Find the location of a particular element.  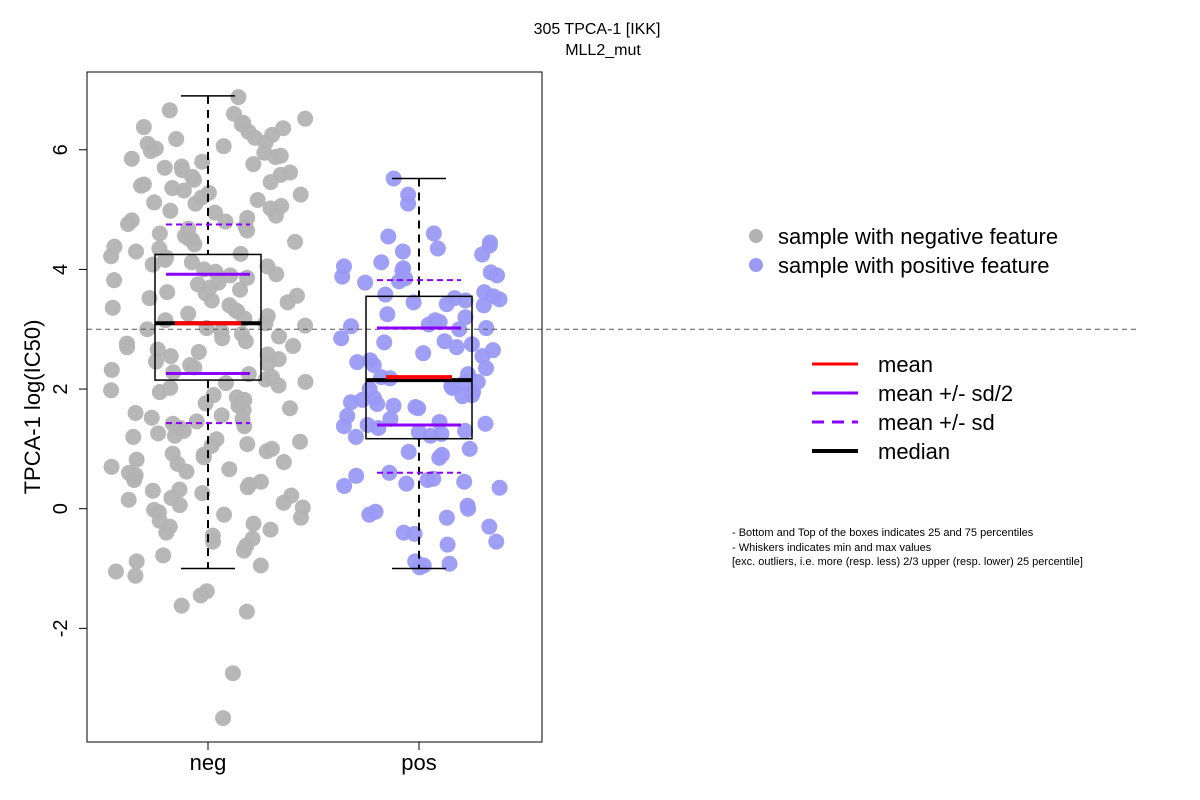

legend-marker-positive is located at coordinates (756, 265).